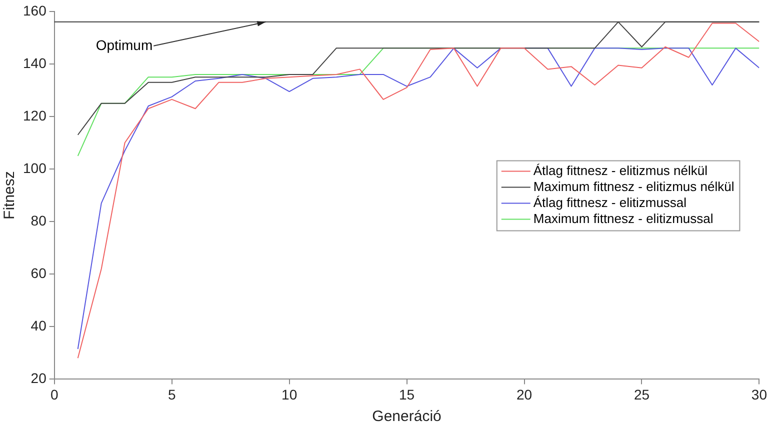 This screenshot has height=427, width=770. What do you see at coordinates (35, 62) in the screenshot?
I see `y-tick-label: 140` at bounding box center [35, 62].